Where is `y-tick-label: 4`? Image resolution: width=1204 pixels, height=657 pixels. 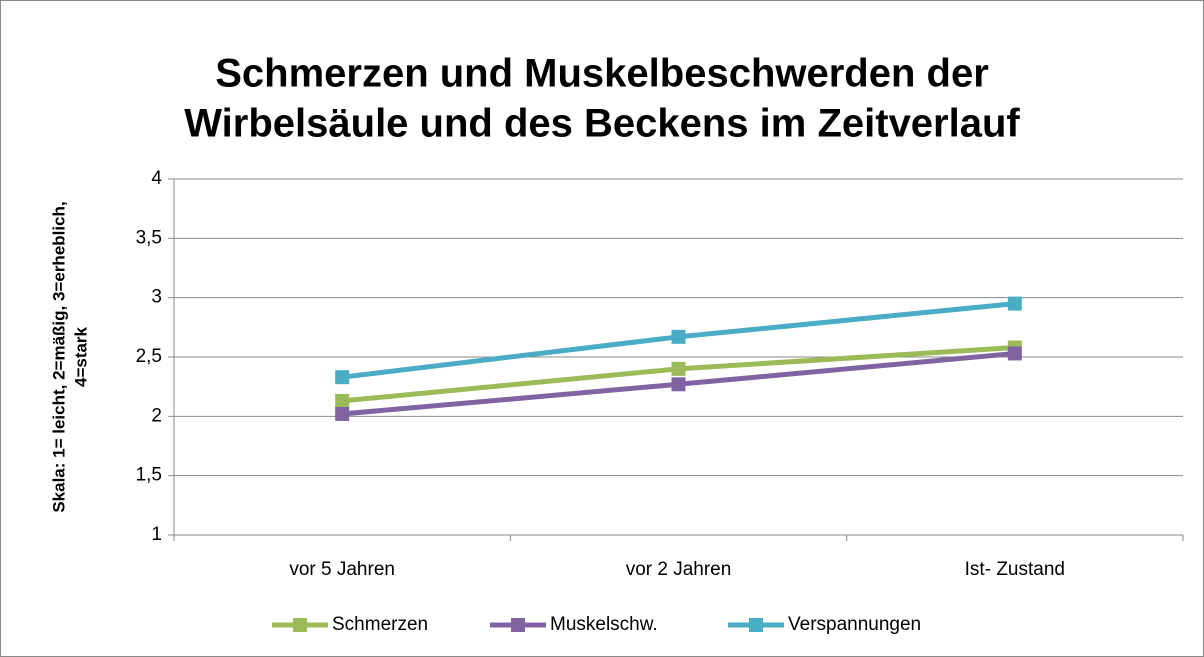
y-tick-label: 4 is located at coordinates (156, 178).